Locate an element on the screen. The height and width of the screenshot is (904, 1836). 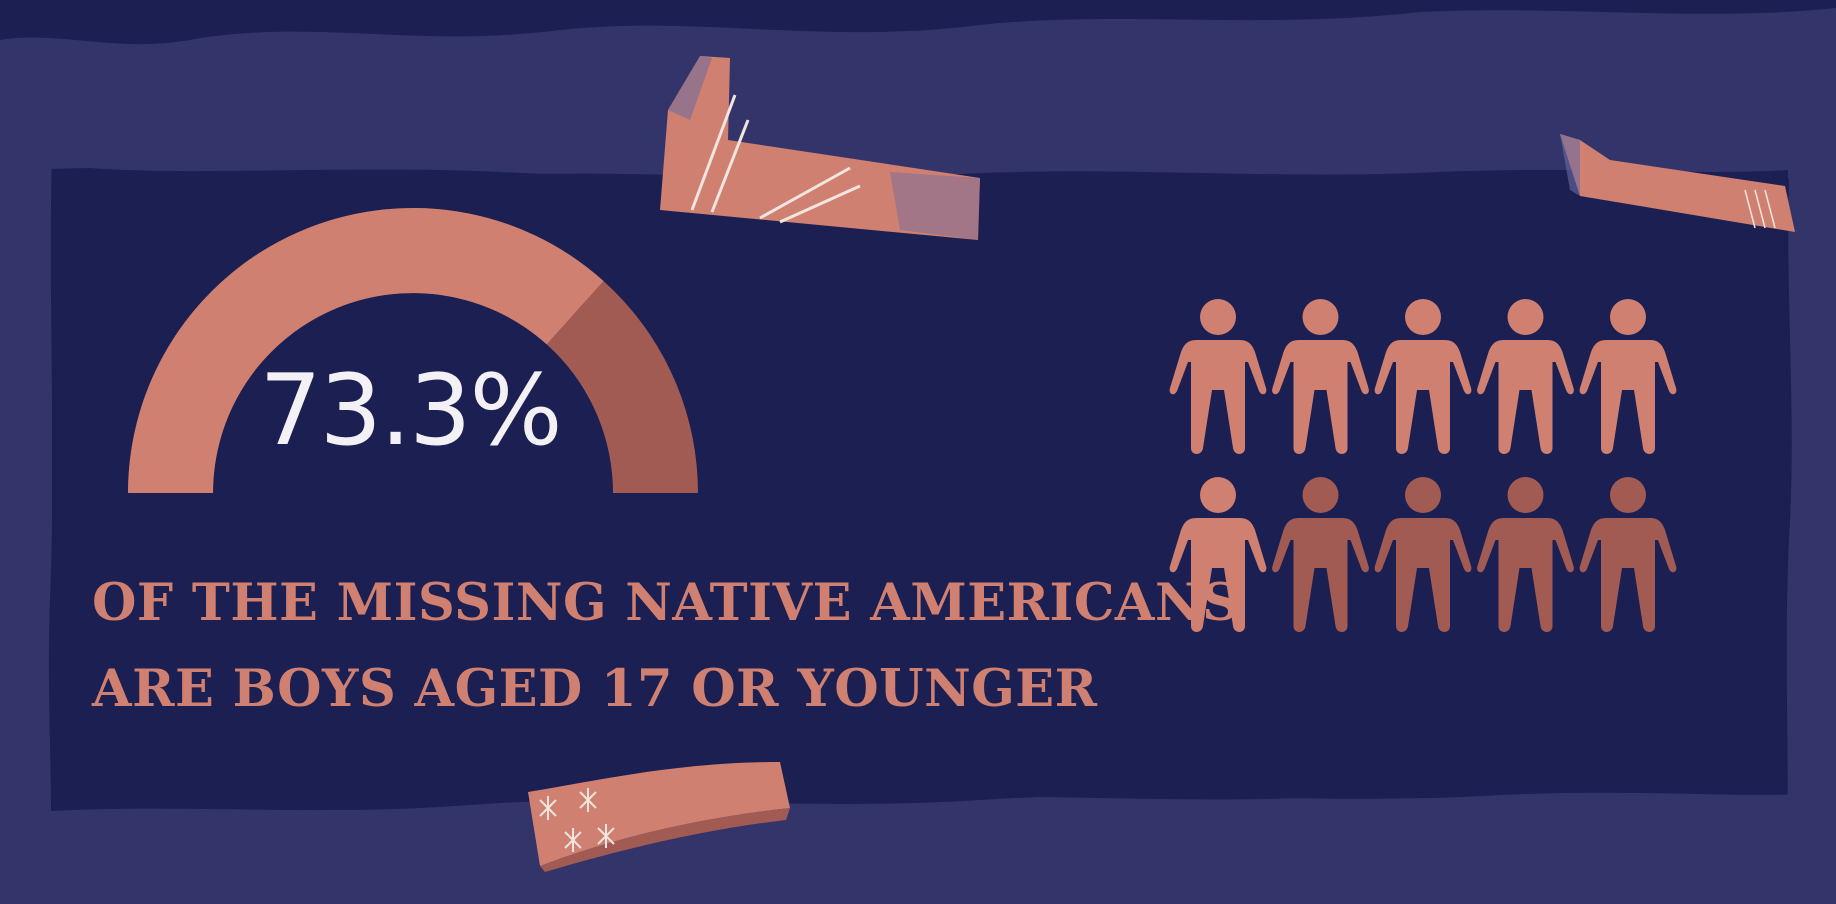
headline-line-1: OF THE MISSING NATIVE AMERICANS is located at coordinates (666, 603).